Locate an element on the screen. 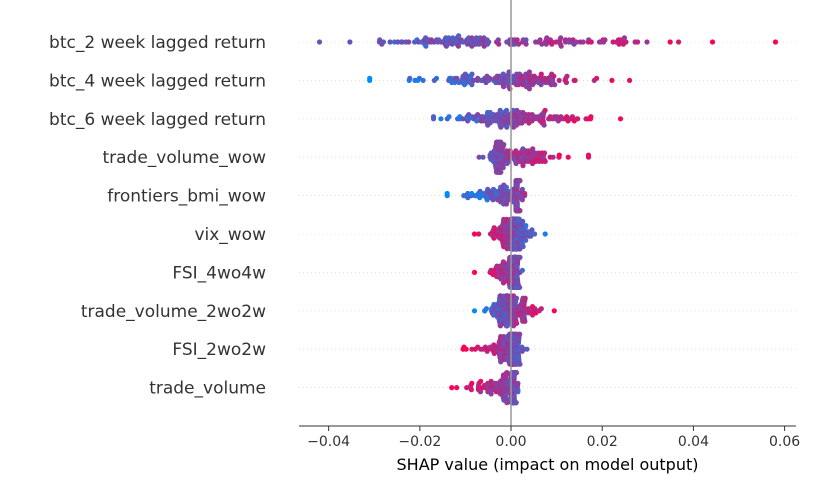  x-axis-title: SHAP value (impact on model output) is located at coordinates (548, 464).